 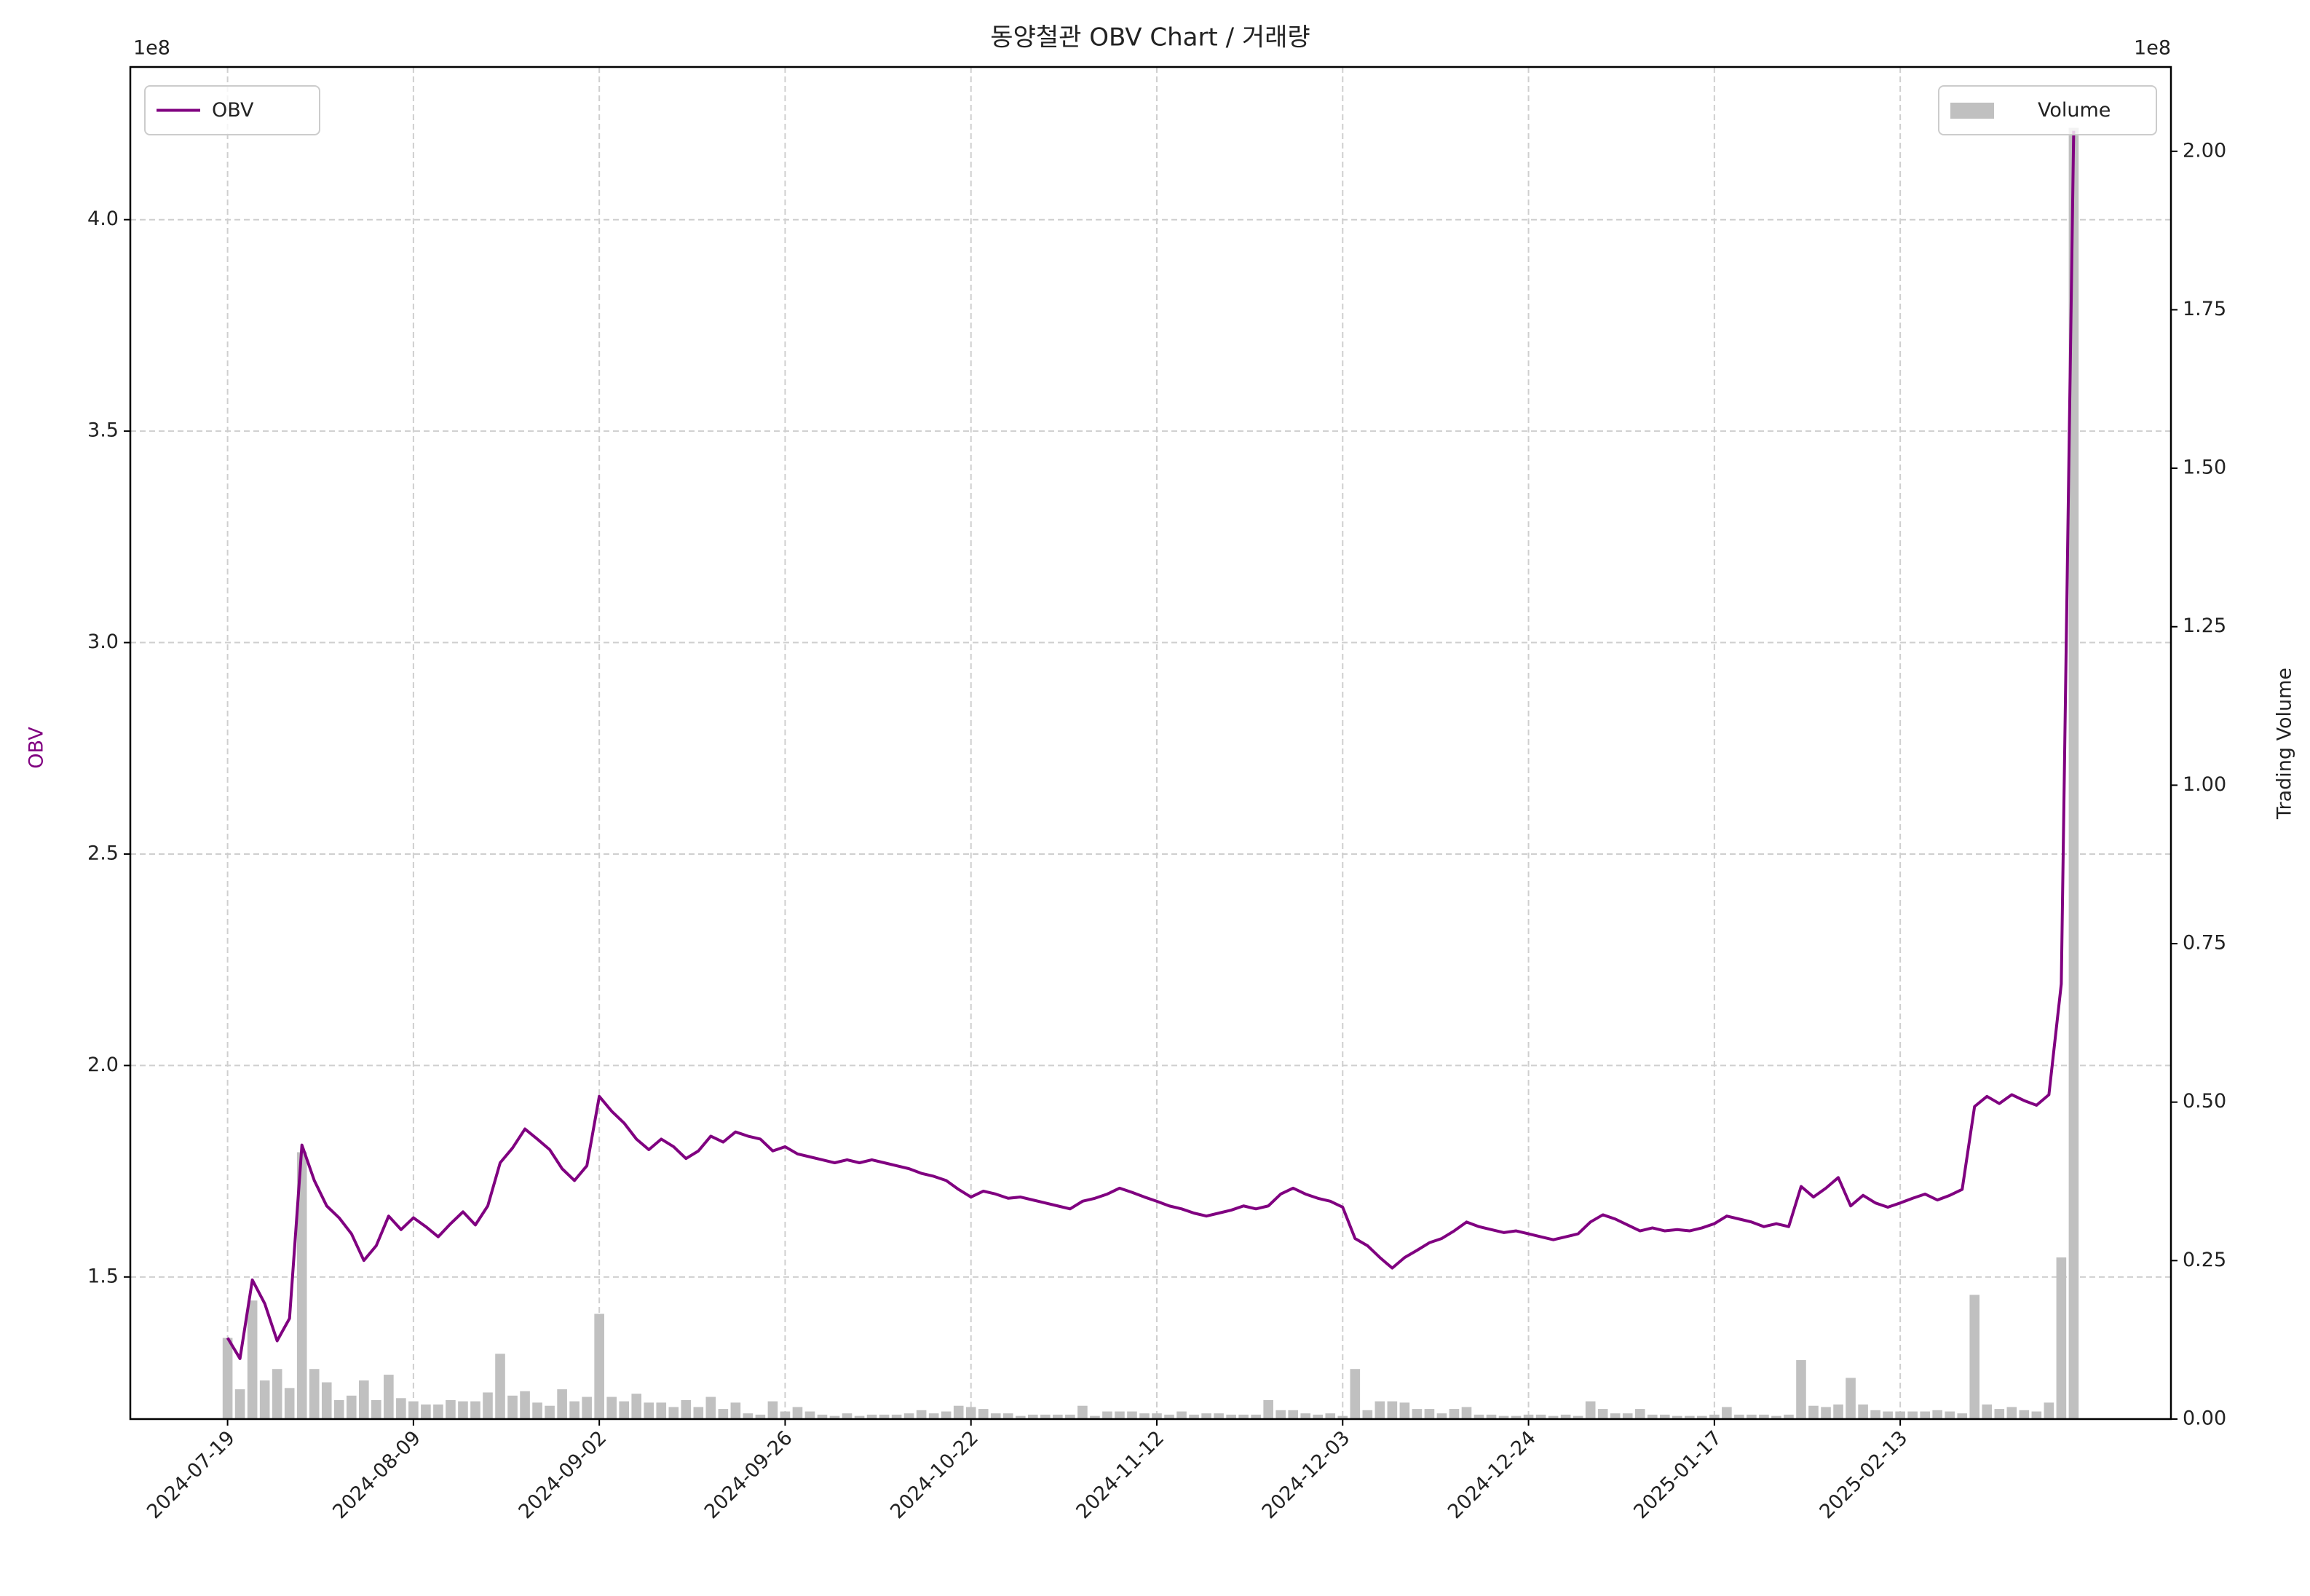 I want to click on y2-tick-label: 0.25, so click(x=2205, y=1260).